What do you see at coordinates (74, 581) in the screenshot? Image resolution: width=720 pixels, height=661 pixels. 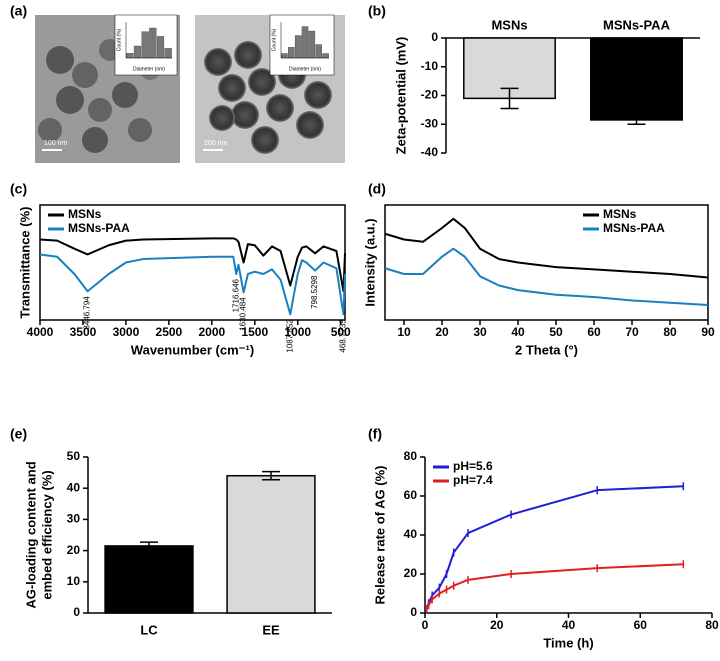 I see `y-tick-label: 10` at bounding box center [74, 581].